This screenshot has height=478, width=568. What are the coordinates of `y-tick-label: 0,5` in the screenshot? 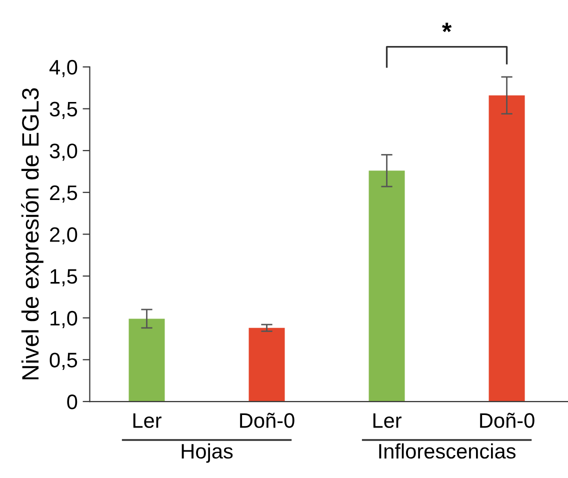 It's located at (64, 361).